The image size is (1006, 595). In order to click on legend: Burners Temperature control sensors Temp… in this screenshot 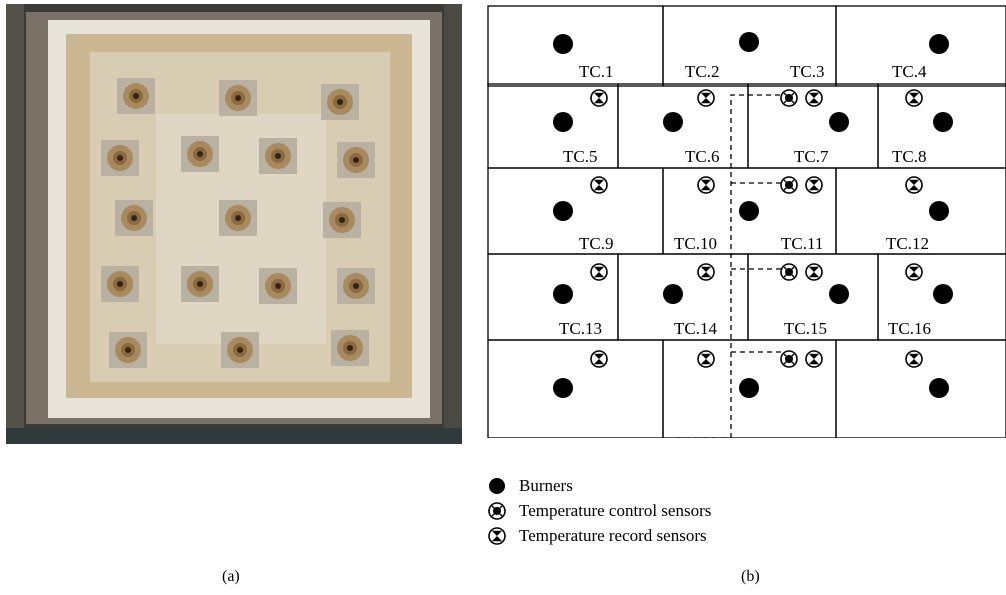, I will do `click(599, 510)`.